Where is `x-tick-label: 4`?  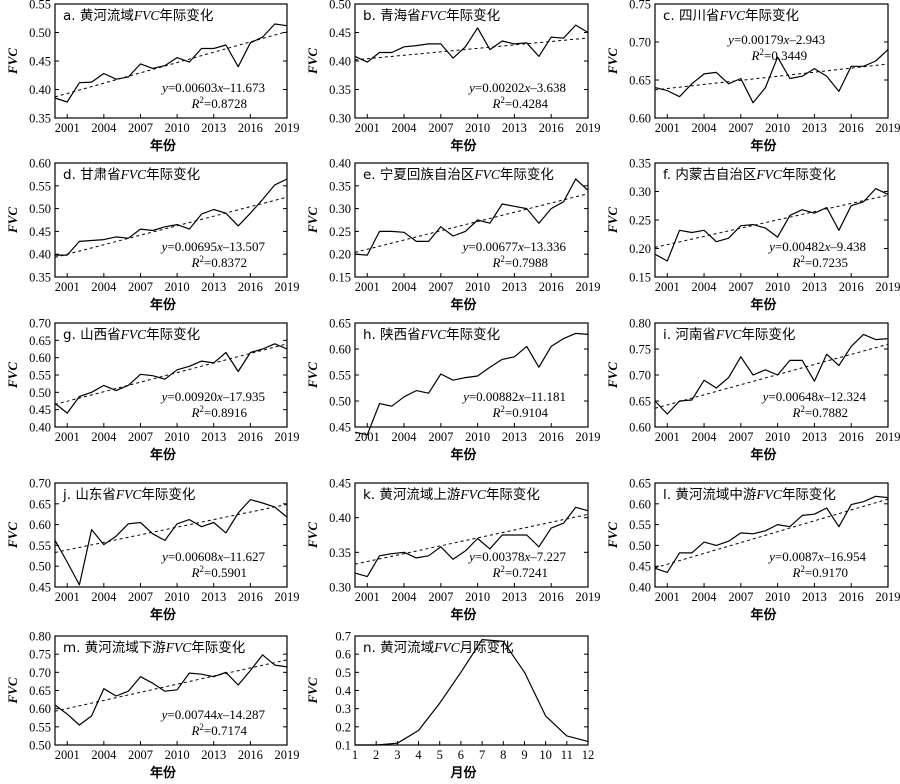 x-tick-label: 4 is located at coordinates (418, 755).